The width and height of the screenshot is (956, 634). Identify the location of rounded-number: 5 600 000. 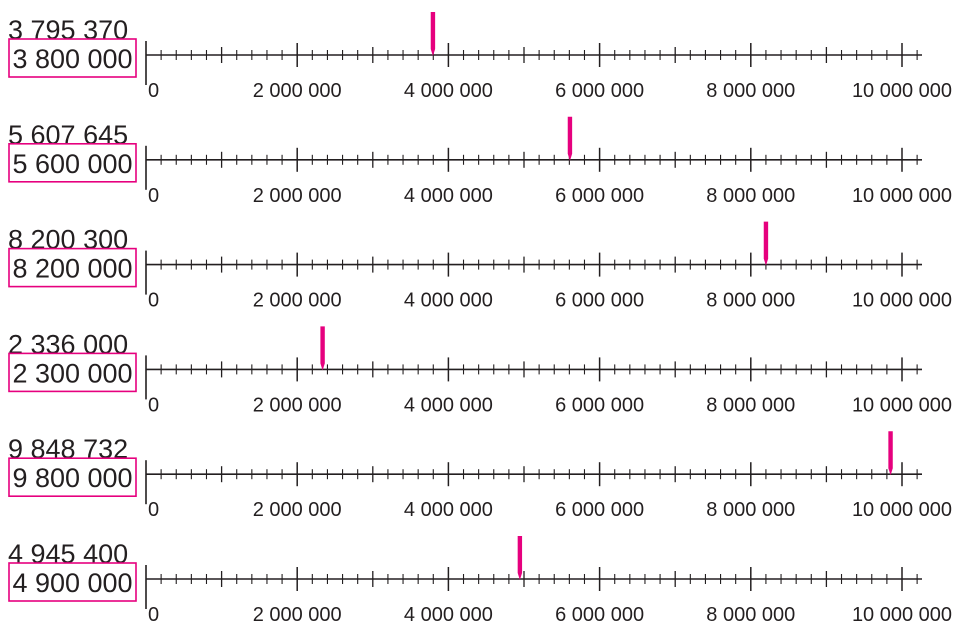
(72, 164).